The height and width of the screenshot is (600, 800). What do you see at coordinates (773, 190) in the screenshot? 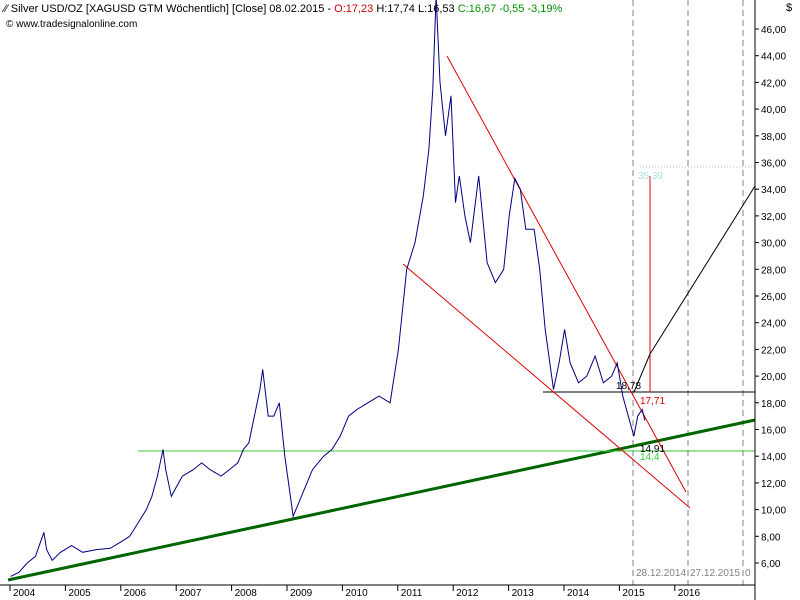
I see `y-tick-label: 34,00` at bounding box center [773, 190].